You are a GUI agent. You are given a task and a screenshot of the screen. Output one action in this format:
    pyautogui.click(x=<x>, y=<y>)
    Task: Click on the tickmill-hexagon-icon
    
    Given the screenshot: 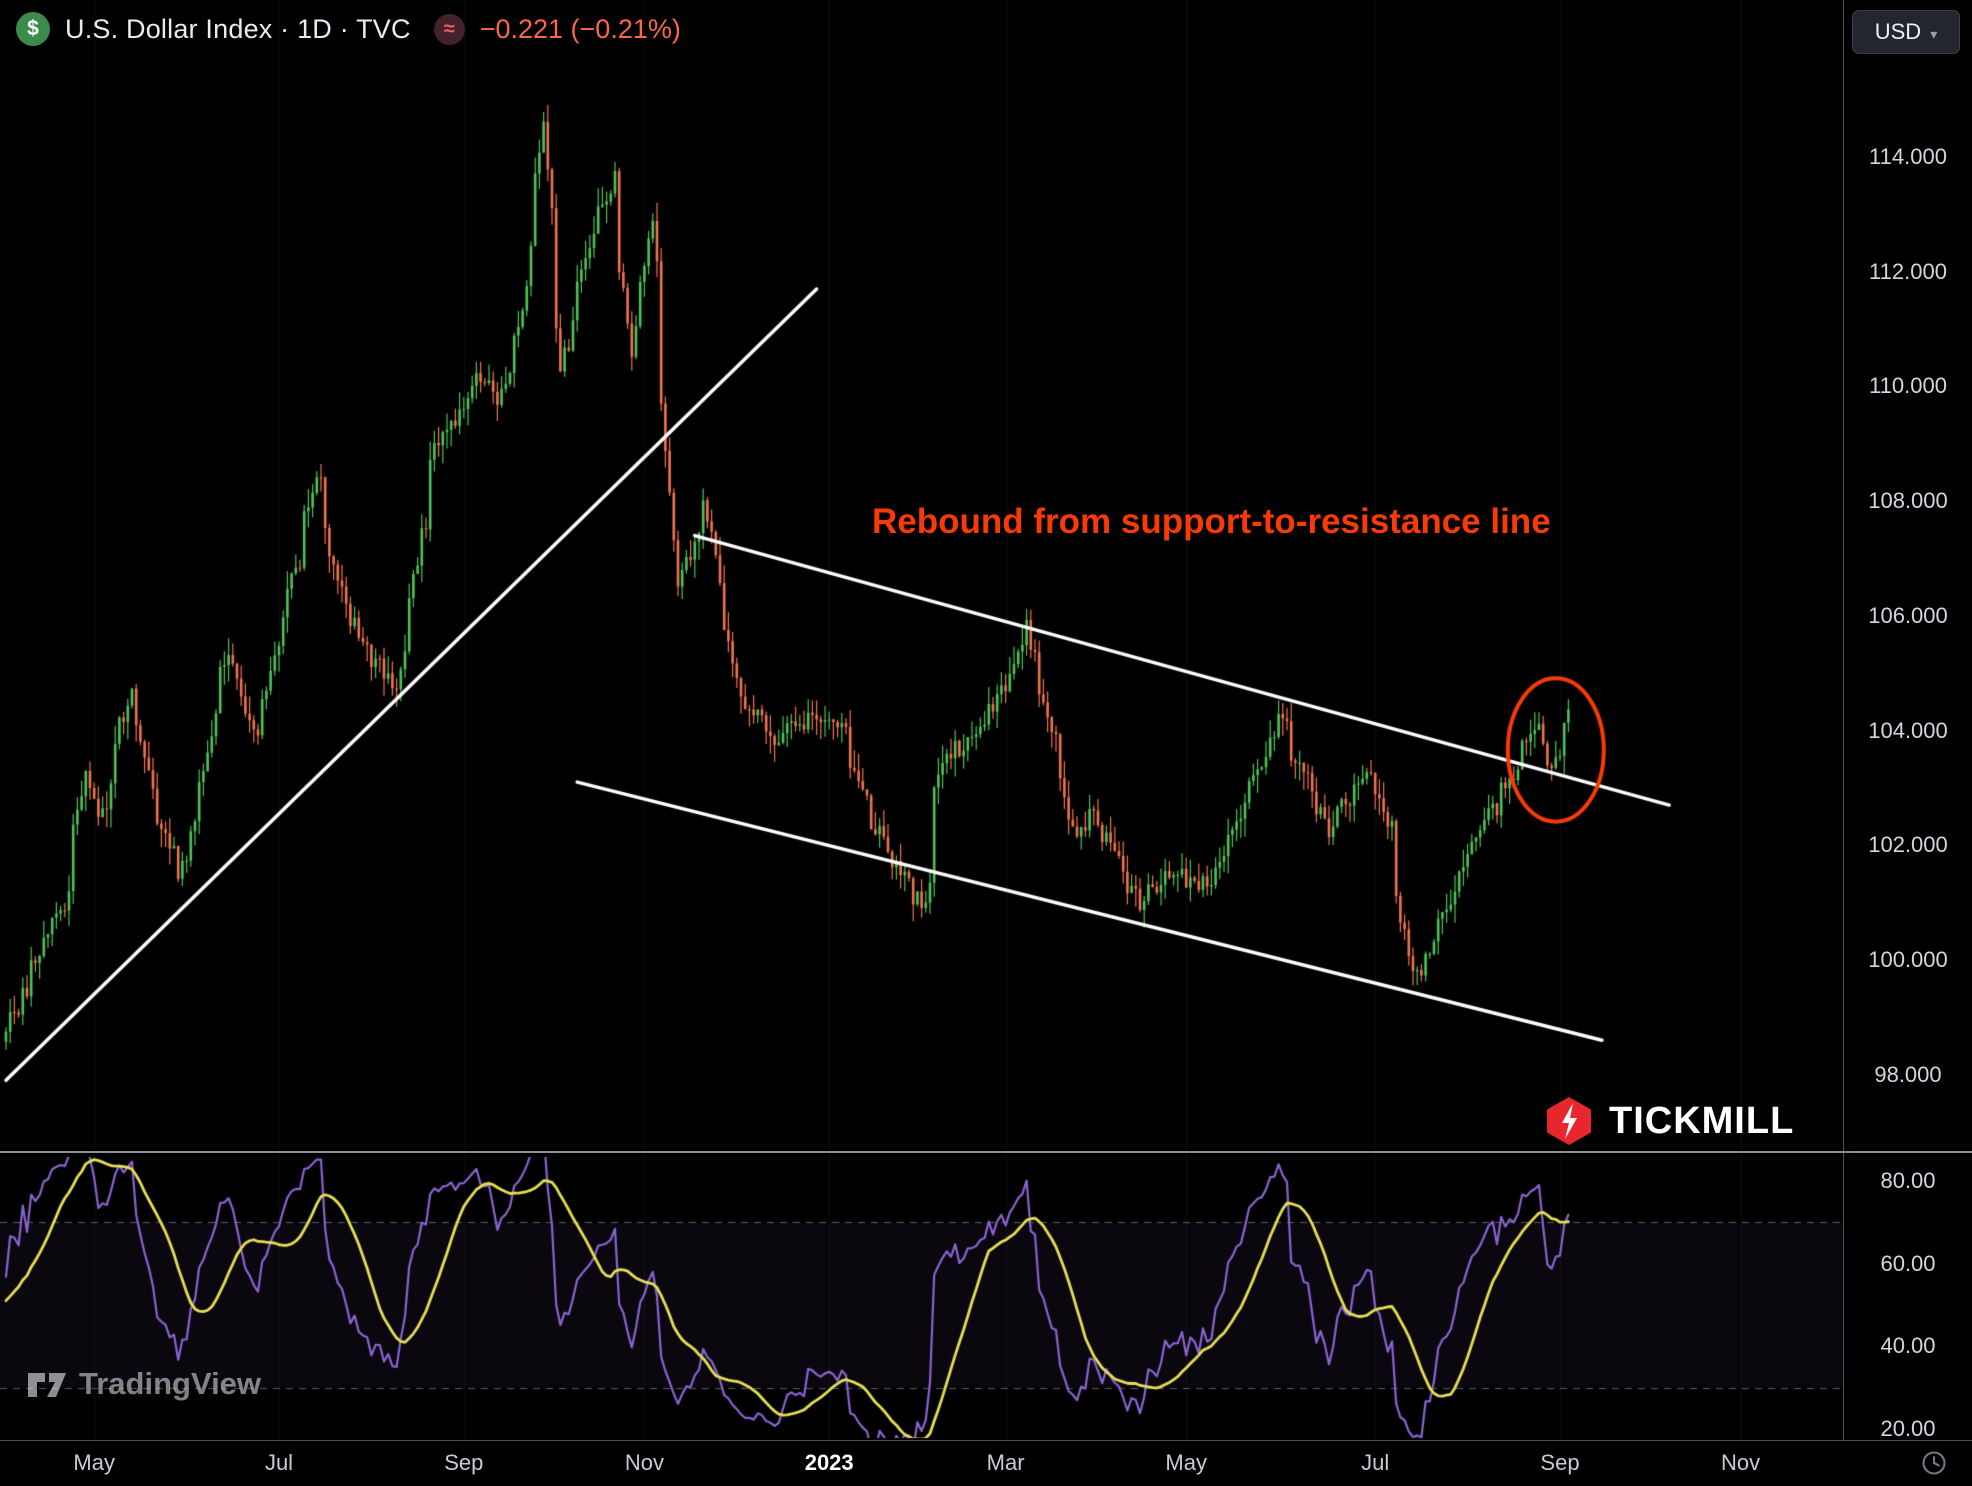 What is the action you would take?
    pyautogui.click(x=1569, y=1121)
    